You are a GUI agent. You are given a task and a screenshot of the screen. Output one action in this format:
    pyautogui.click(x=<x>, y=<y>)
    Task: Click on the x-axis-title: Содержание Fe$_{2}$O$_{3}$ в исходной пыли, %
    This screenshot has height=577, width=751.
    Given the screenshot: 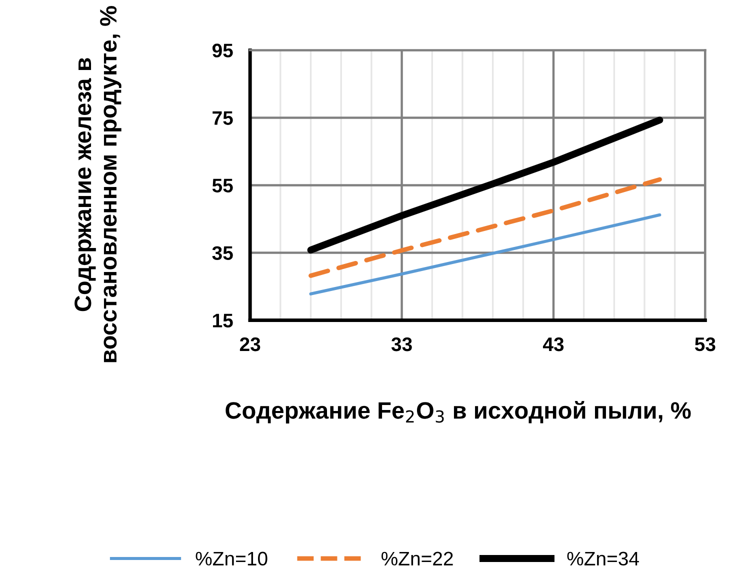 What is the action you would take?
    pyautogui.click(x=458, y=412)
    